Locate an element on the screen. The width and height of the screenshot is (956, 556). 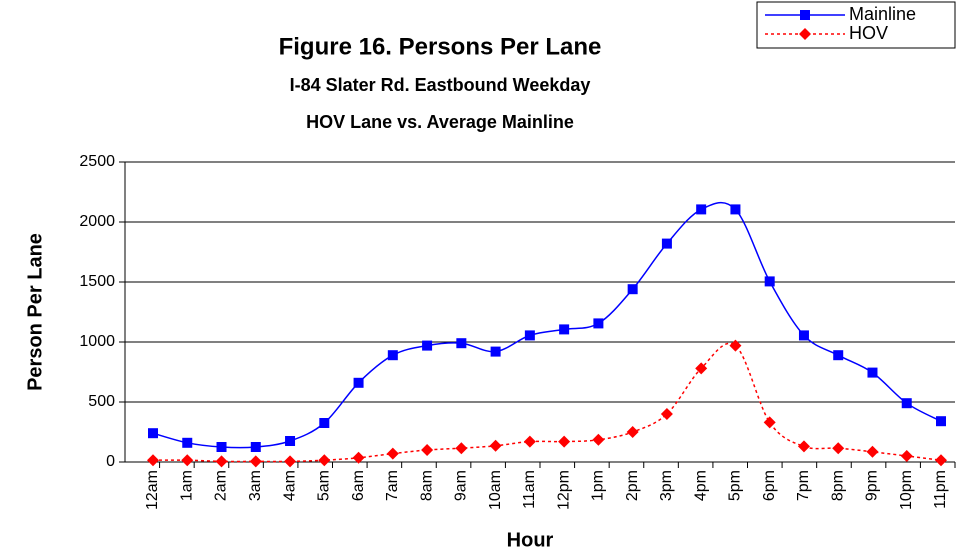
x-tick-label: 9am is located at coordinates (461, 485).